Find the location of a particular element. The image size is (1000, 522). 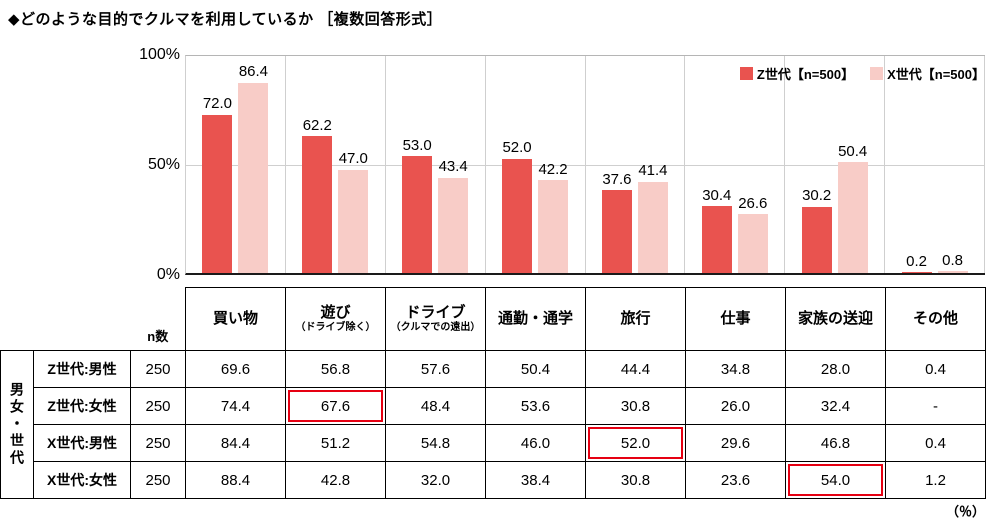

table-value: 48.4 is located at coordinates (435, 406).